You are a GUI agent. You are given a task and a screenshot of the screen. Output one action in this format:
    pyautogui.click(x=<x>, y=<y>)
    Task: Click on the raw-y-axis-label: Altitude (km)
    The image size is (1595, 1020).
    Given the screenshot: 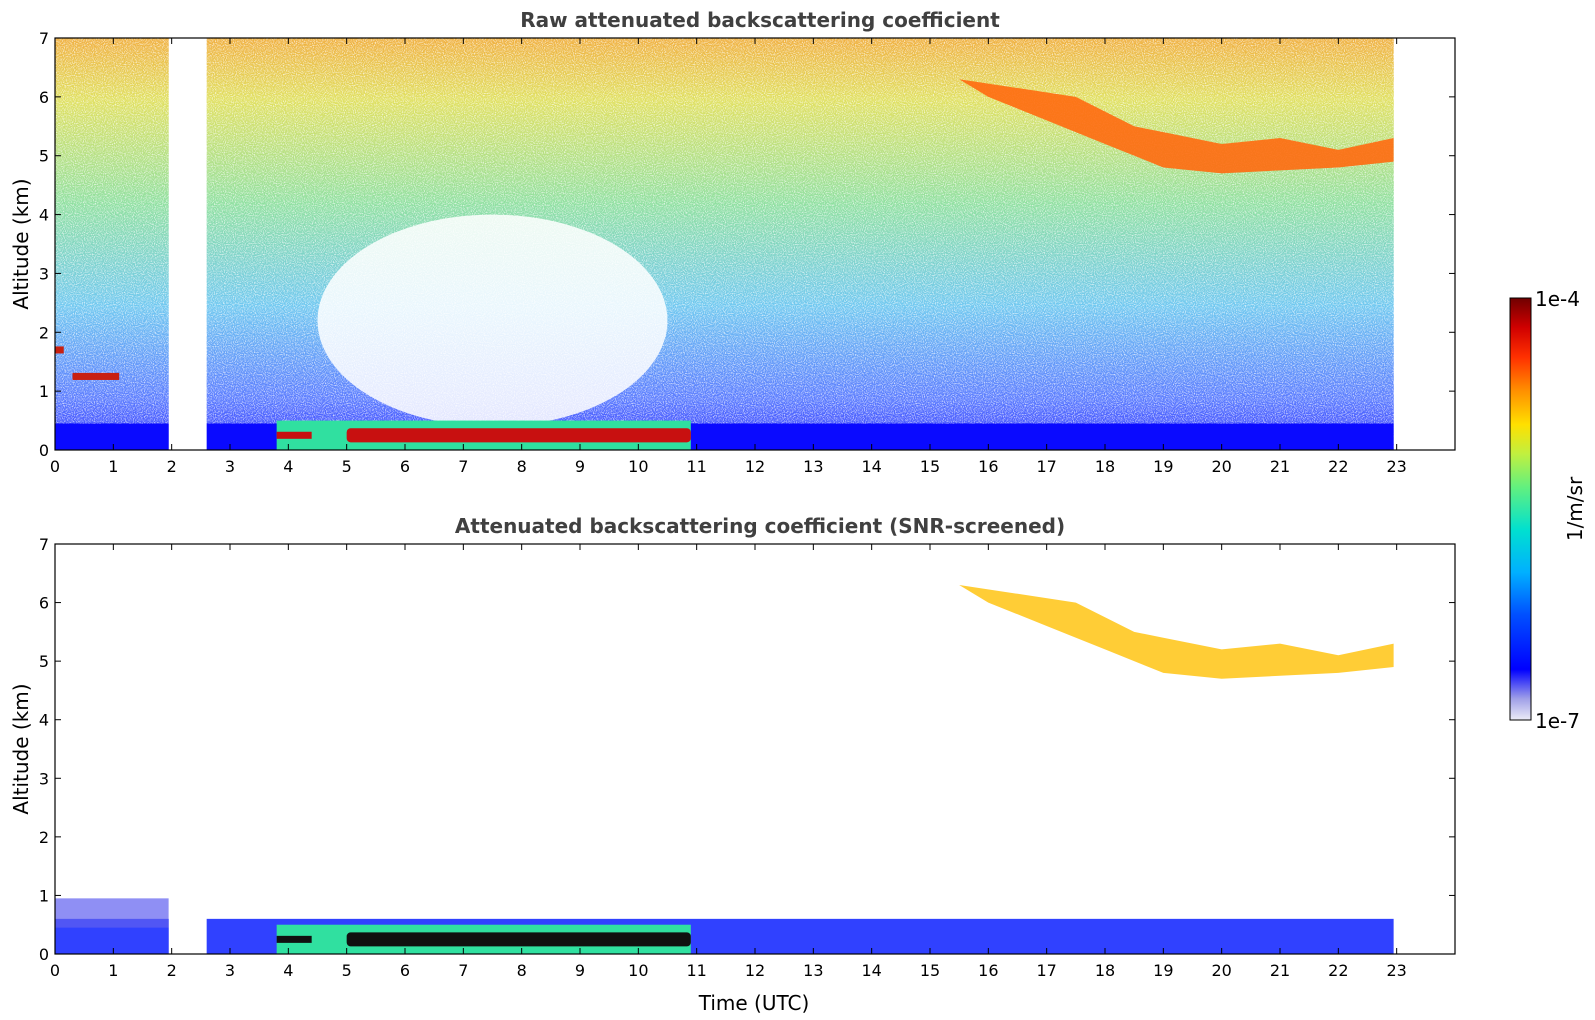 What is the action you would take?
    pyautogui.click(x=21, y=243)
    